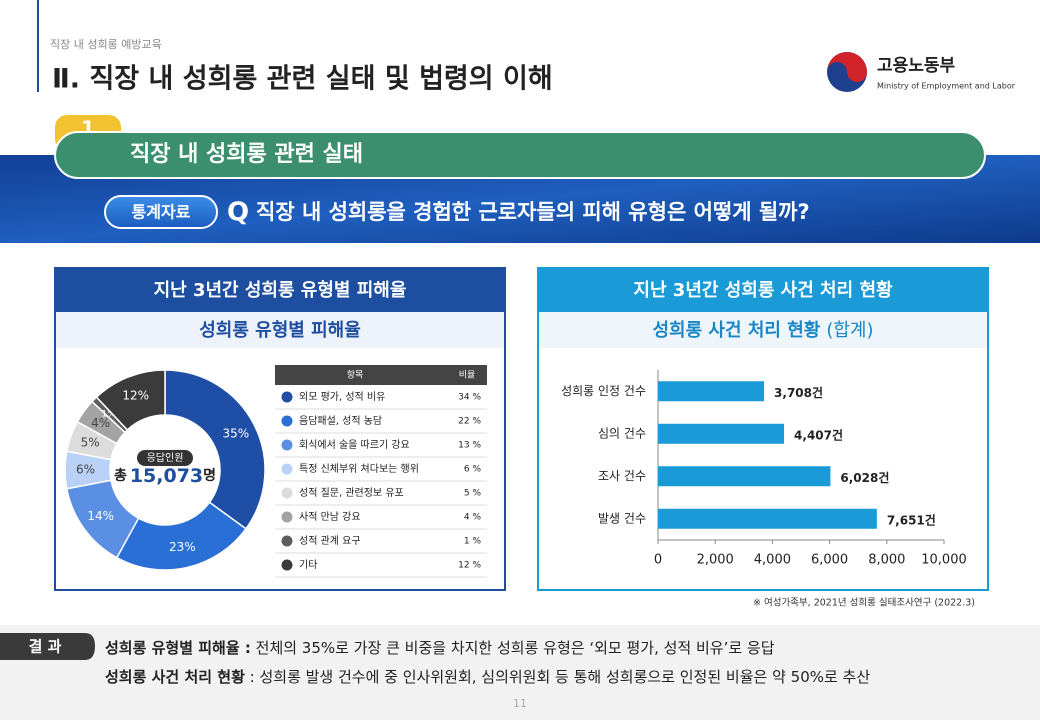 This screenshot has height=720, width=1040. I want to click on legend-header-text: 비율, so click(467, 375).